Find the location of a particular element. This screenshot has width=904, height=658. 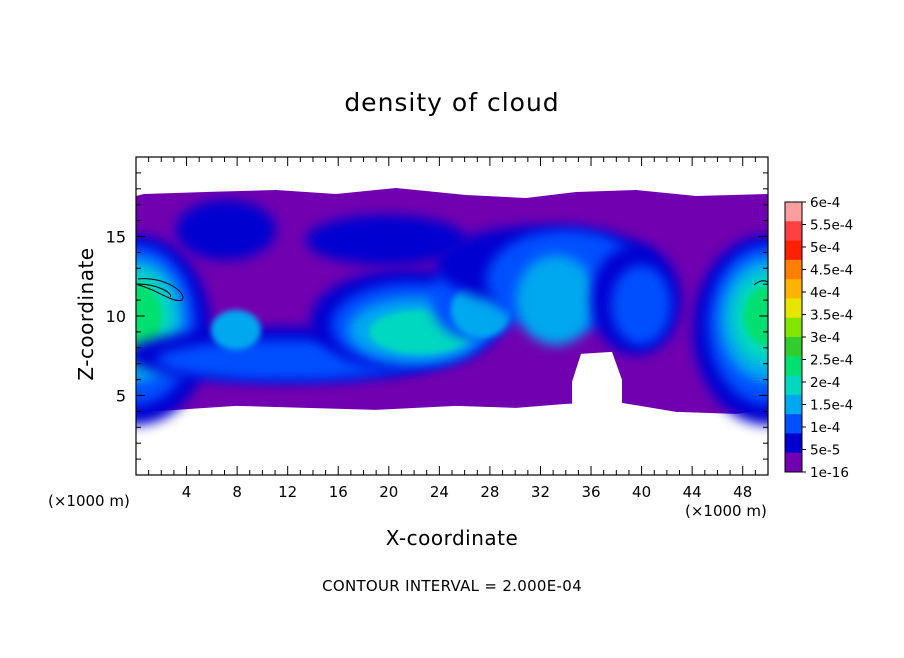

x-tick-label: 8 is located at coordinates (237, 492).